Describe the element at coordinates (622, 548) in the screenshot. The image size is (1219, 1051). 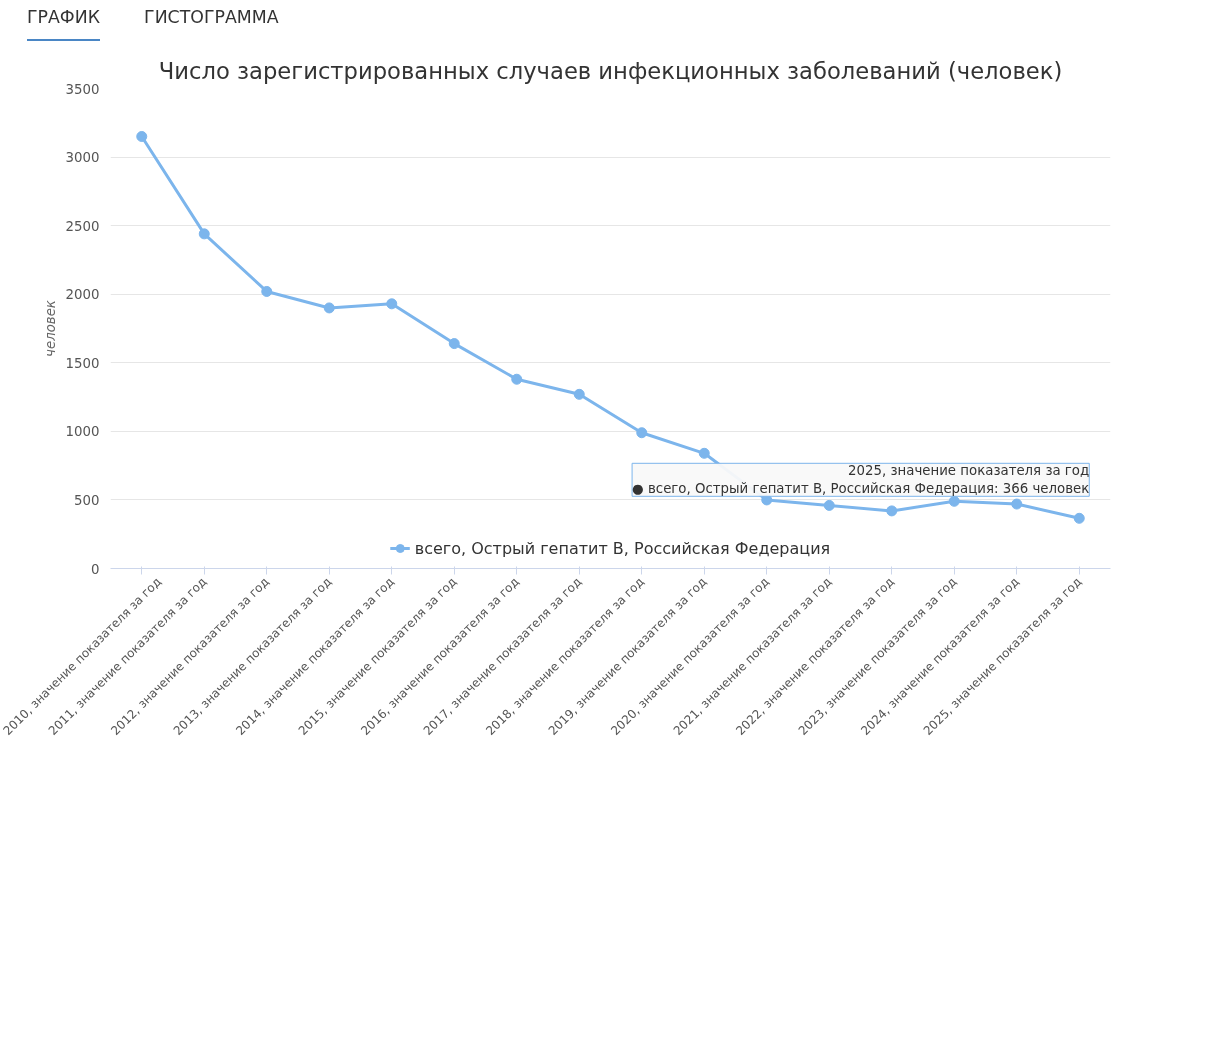
I see `legend-label: всего, Острый гепатит B, Российская Федерация` at that location.